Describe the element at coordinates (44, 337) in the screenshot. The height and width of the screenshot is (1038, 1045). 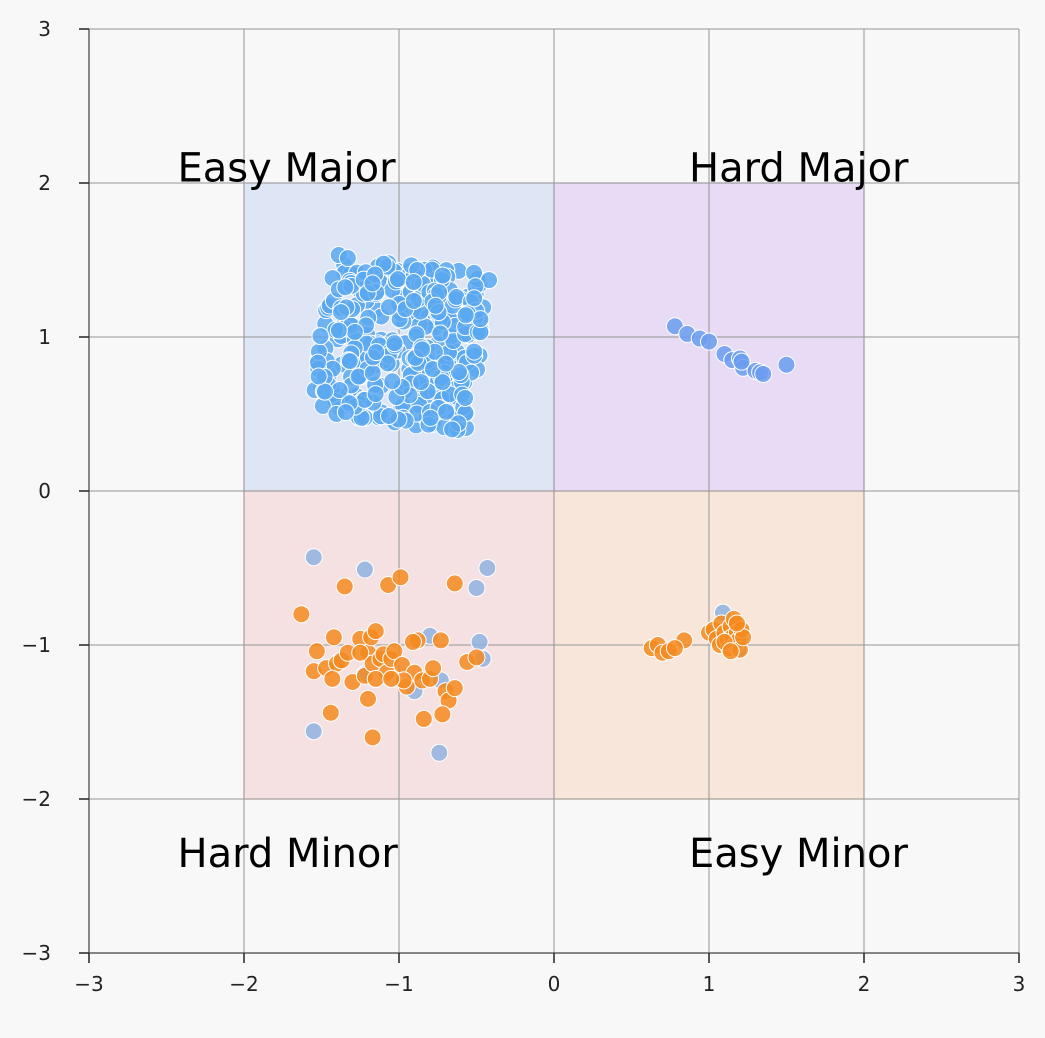
I see `y-tick-label: 1` at that location.